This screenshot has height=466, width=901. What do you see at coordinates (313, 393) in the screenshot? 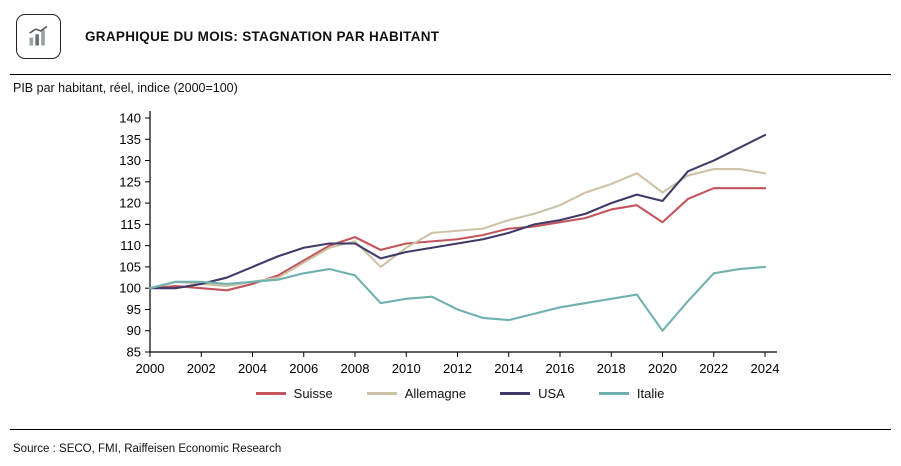
I see `legend-label: Suisse` at bounding box center [313, 393].